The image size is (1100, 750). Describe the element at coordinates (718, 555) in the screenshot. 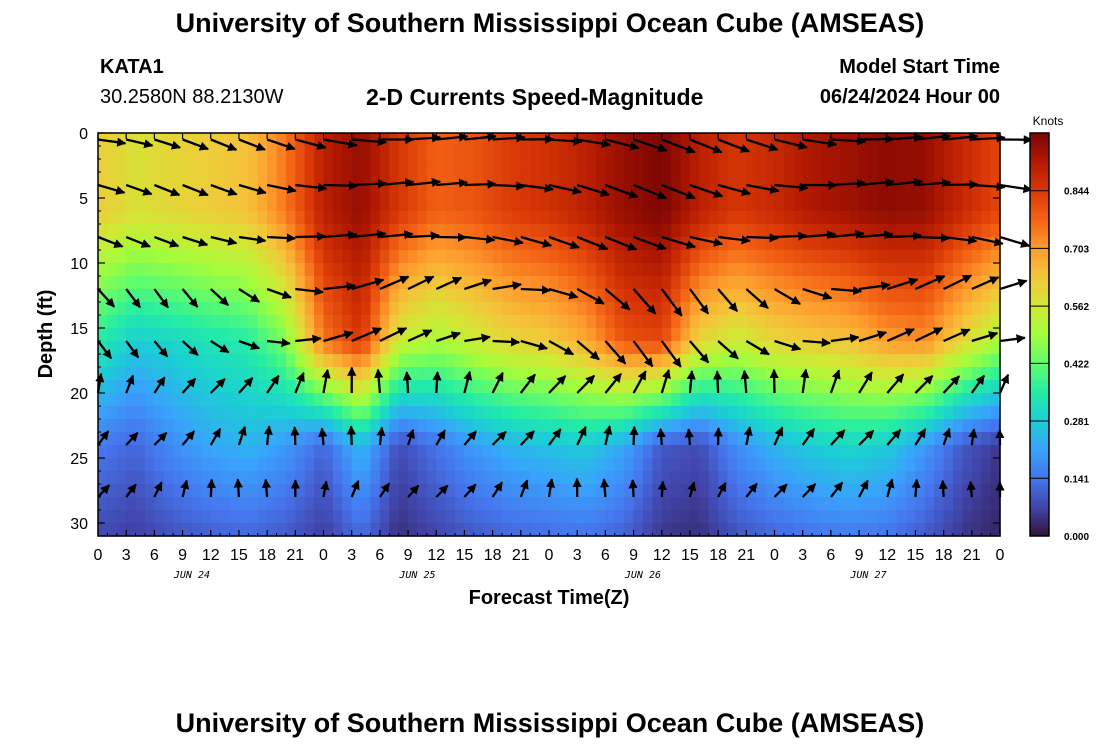

I see `x-tick-label: 18` at that location.